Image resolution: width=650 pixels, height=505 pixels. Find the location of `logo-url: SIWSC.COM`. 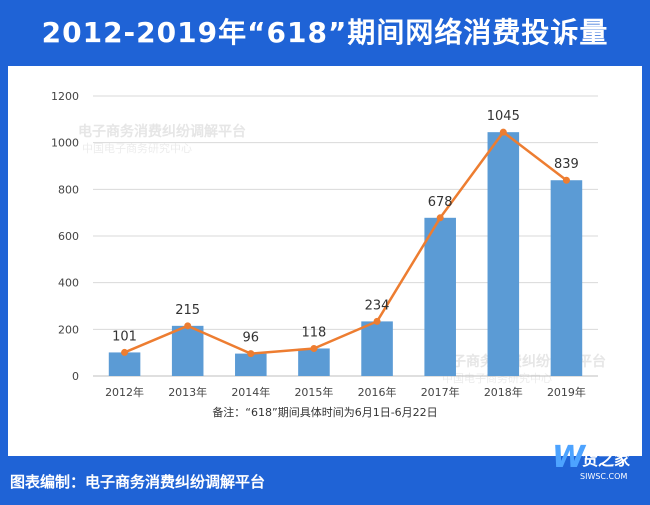

logo-url: SIWSC.COM is located at coordinates (603, 476).